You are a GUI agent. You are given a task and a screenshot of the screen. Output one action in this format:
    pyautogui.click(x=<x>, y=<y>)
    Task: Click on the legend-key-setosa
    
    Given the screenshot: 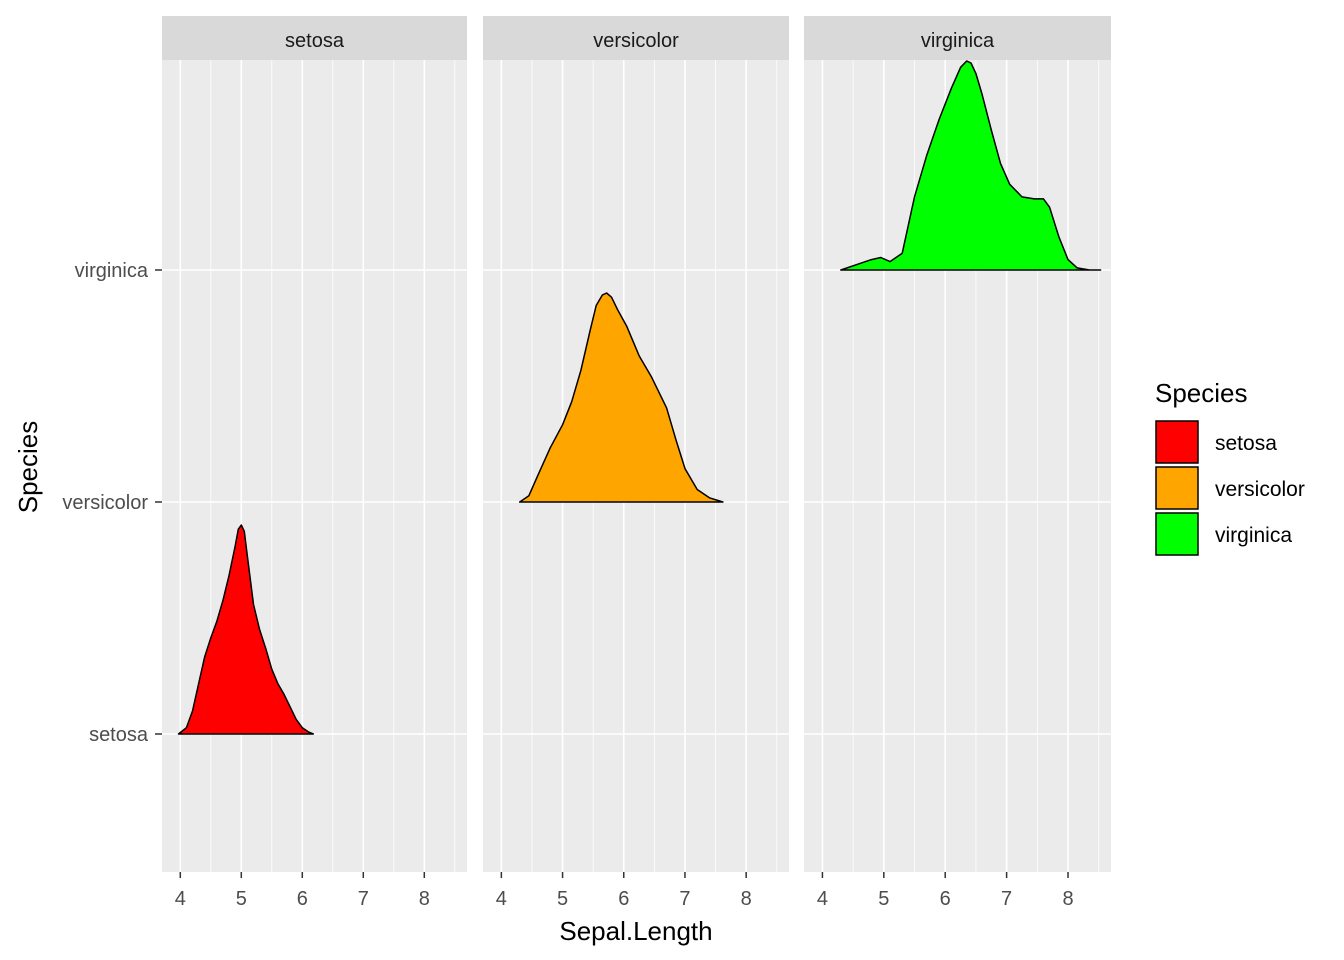 What is the action you would take?
    pyautogui.click(x=1177, y=442)
    